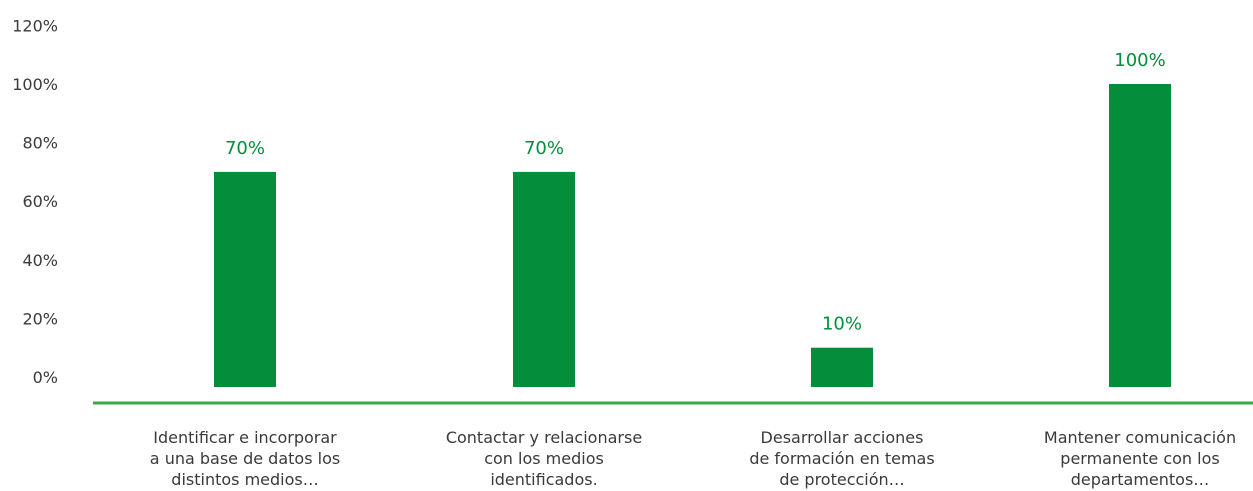  I want to click on category-label-line: identificados., so click(543, 479).